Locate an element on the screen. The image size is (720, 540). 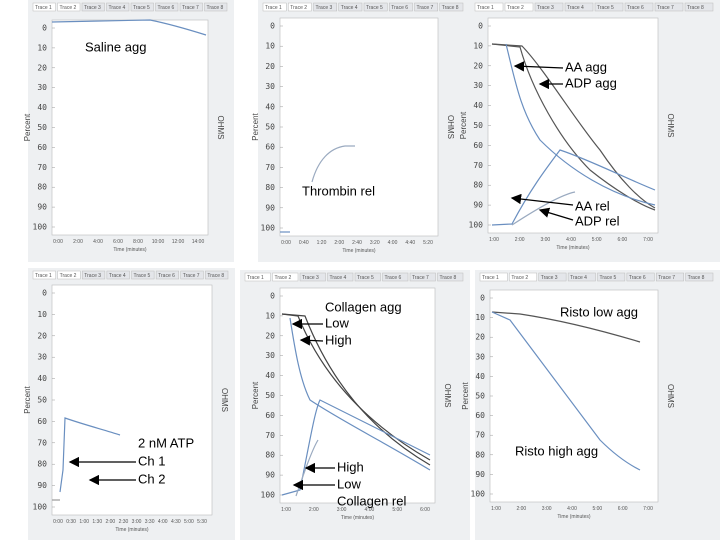
annotation: AA agg is located at coordinates (586, 66).